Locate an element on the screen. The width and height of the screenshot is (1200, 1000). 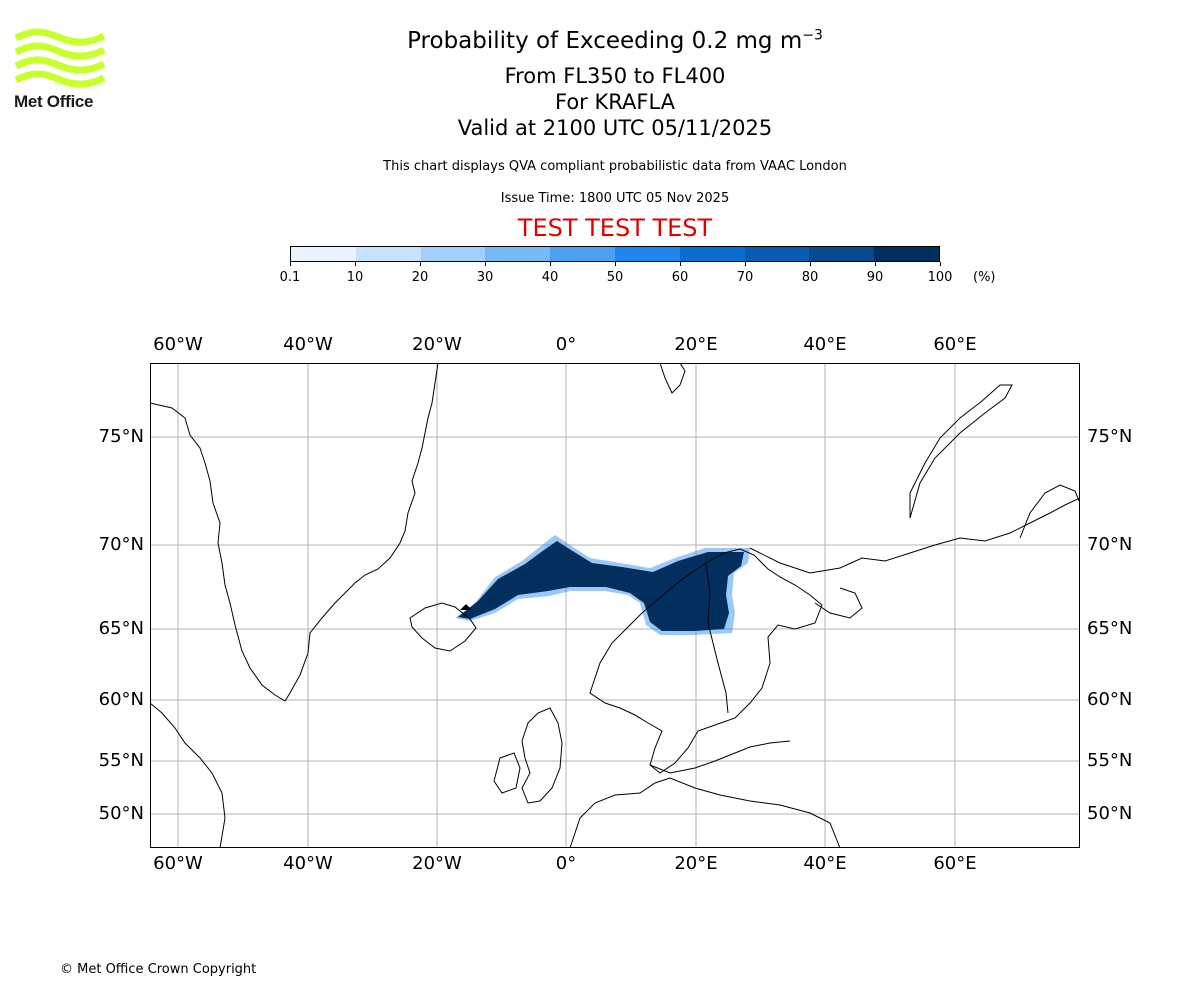
met-office-logo is located at coordinates (60, 58).